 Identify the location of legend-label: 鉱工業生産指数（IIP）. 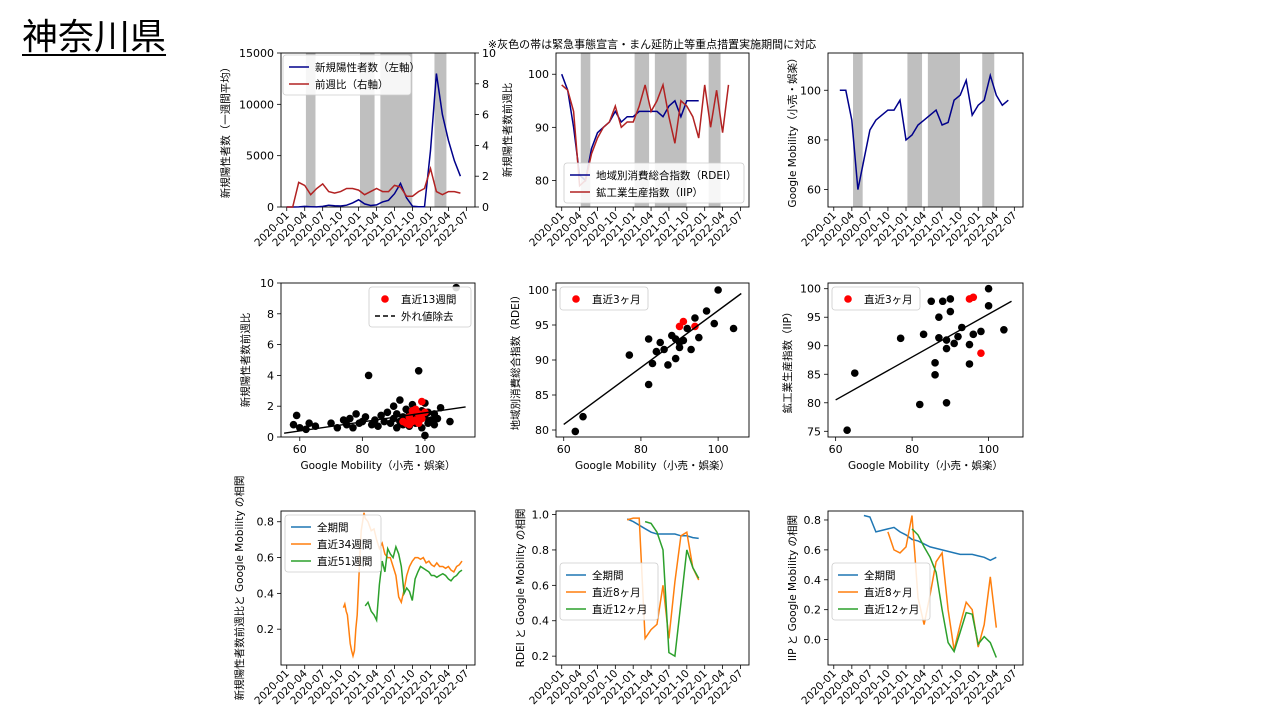
(649, 192).